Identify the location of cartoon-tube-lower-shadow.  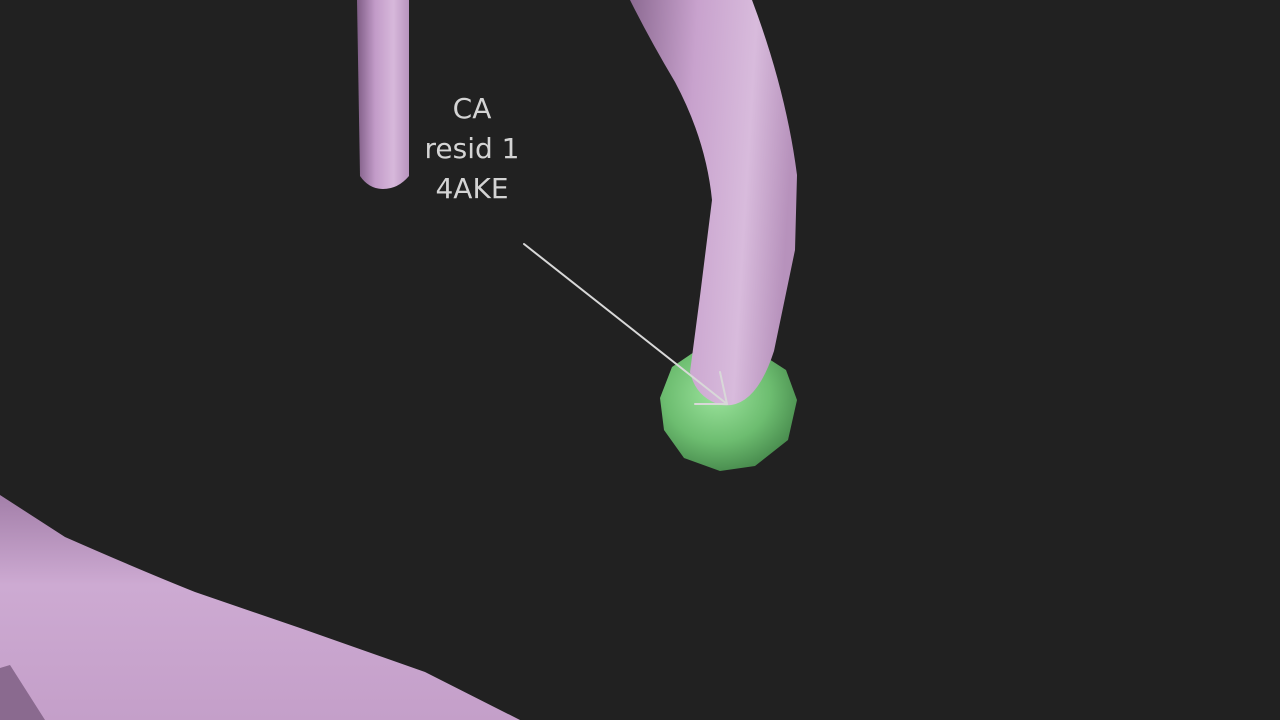
(22, 692).